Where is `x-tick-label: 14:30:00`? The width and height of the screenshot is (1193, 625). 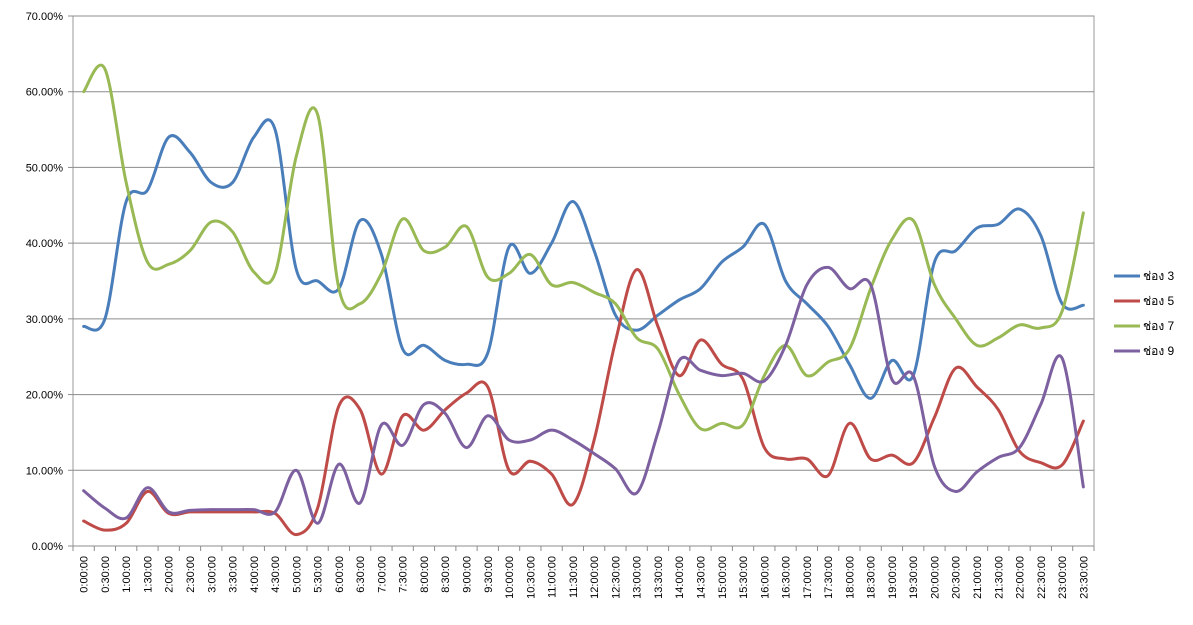
x-tick-label: 14:30:00 is located at coordinates (701, 577).